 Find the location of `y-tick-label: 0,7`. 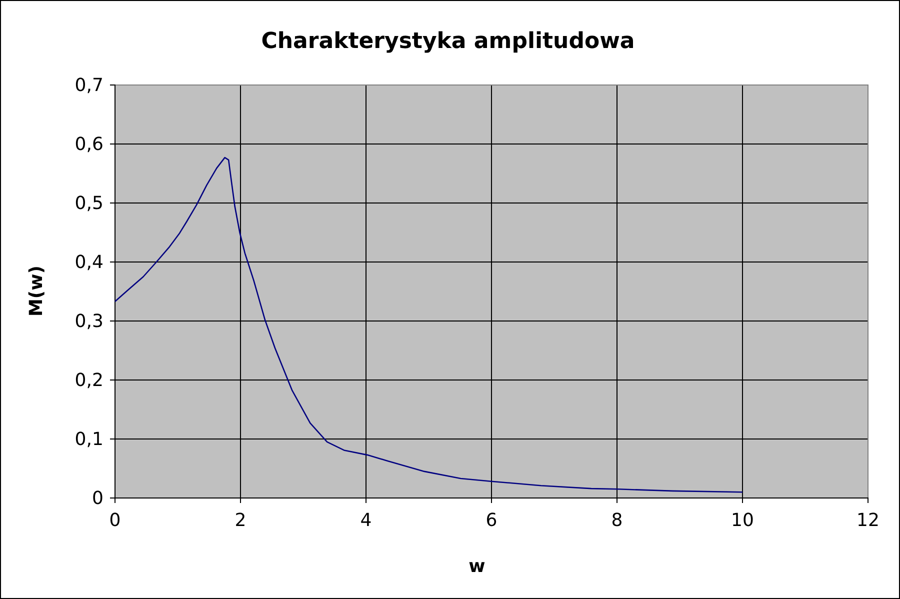

y-tick-label: 0,7 is located at coordinates (89, 85).